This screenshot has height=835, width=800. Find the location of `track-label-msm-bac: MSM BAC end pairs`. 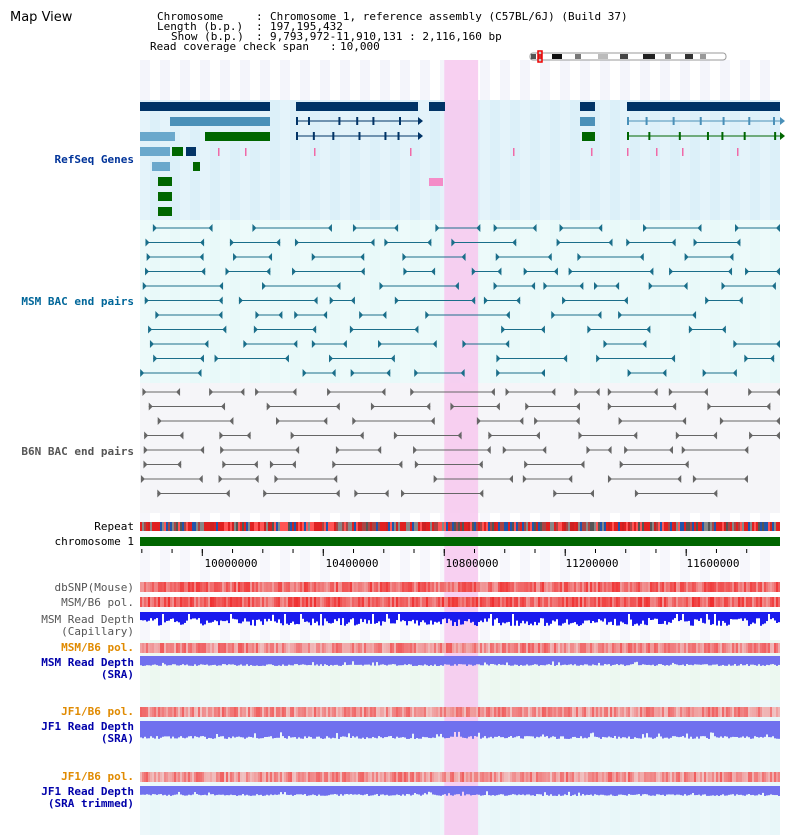

track-label-msm-bac: MSM BAC end pairs is located at coordinates (77, 301).